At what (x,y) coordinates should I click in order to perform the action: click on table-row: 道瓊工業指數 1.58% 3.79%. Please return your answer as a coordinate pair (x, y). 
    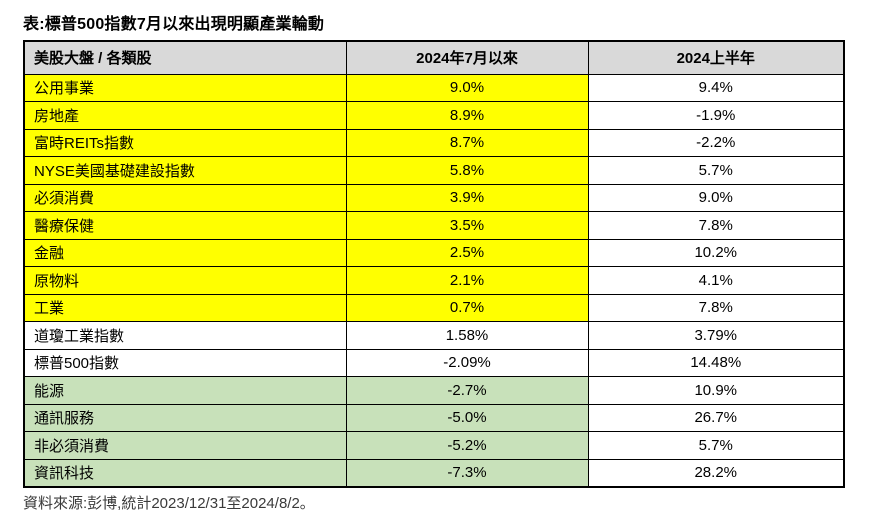
    Looking at the image, I should click on (434, 335).